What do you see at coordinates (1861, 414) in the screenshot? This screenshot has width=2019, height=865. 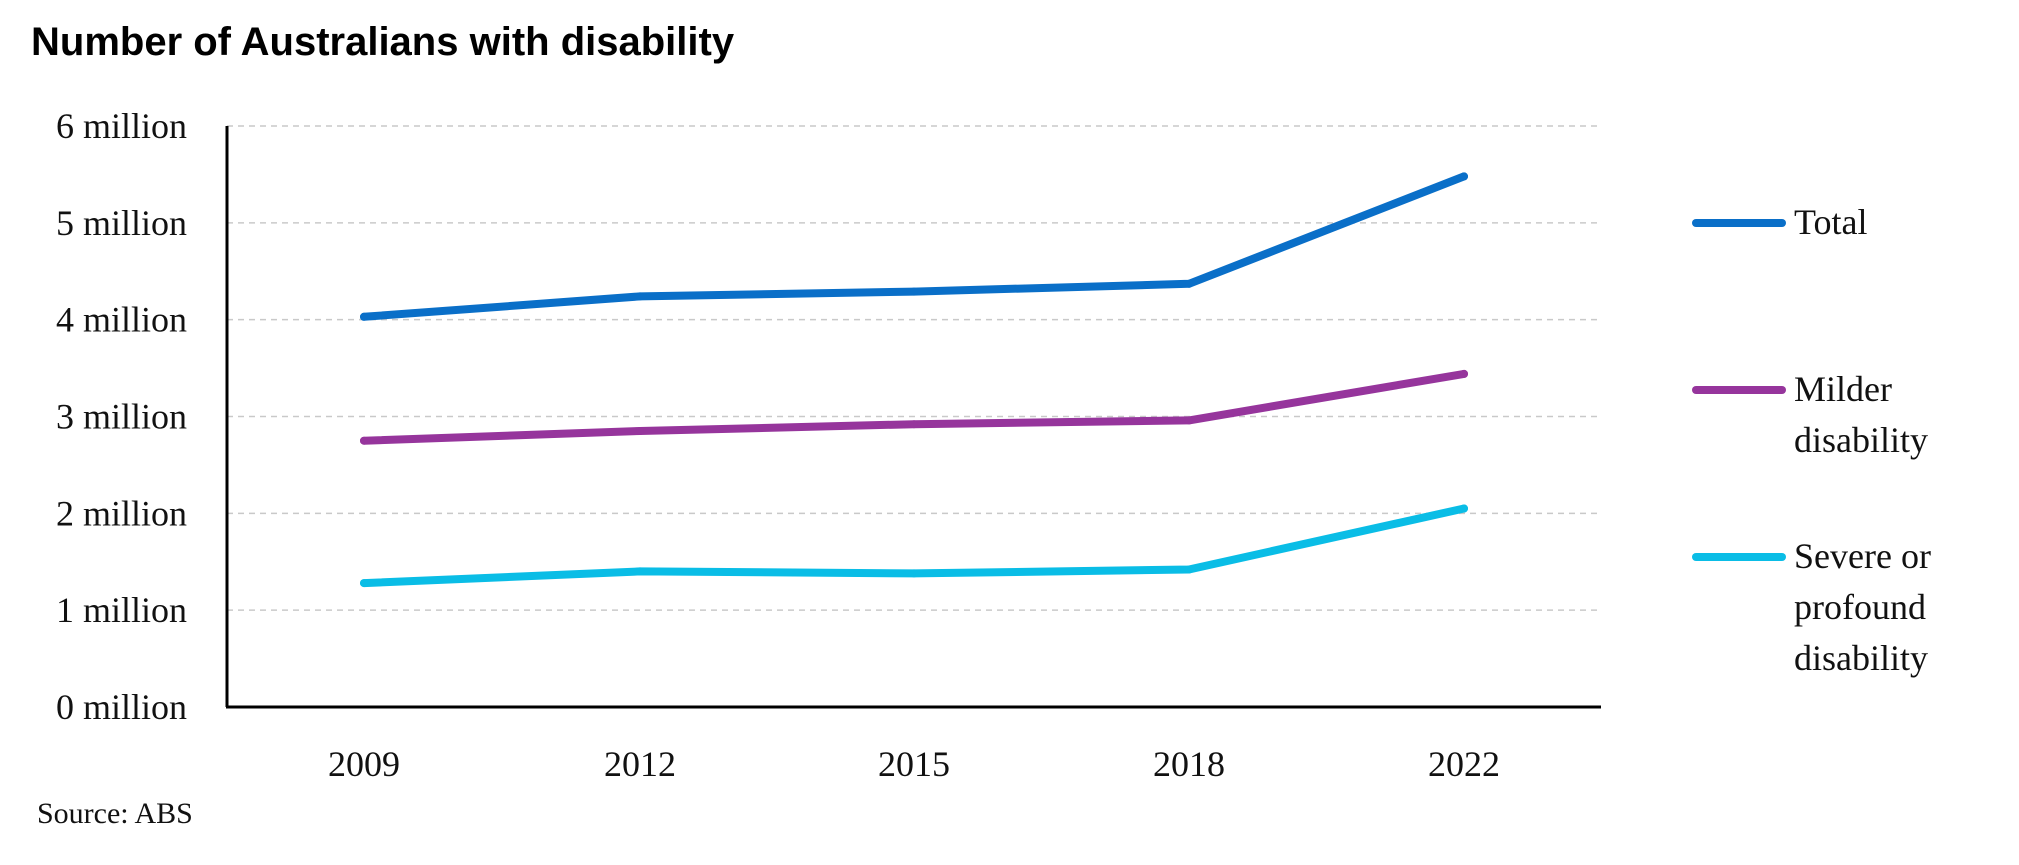 I see `legend-label-milder: Milder disability` at bounding box center [1861, 414].